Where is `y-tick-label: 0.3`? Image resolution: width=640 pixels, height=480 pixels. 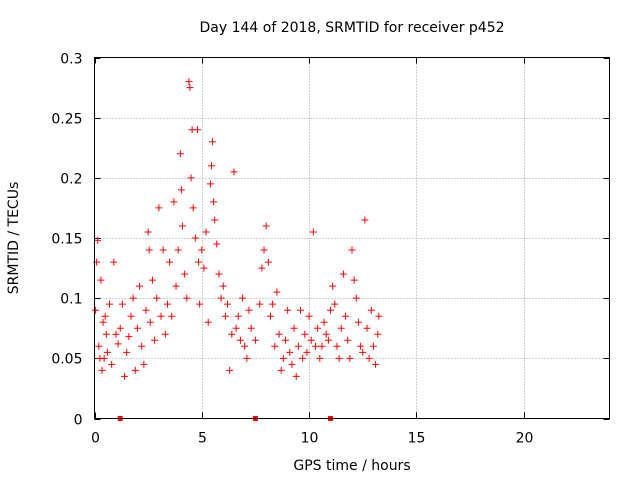
y-tick-label: 0.3 is located at coordinates (71, 60).